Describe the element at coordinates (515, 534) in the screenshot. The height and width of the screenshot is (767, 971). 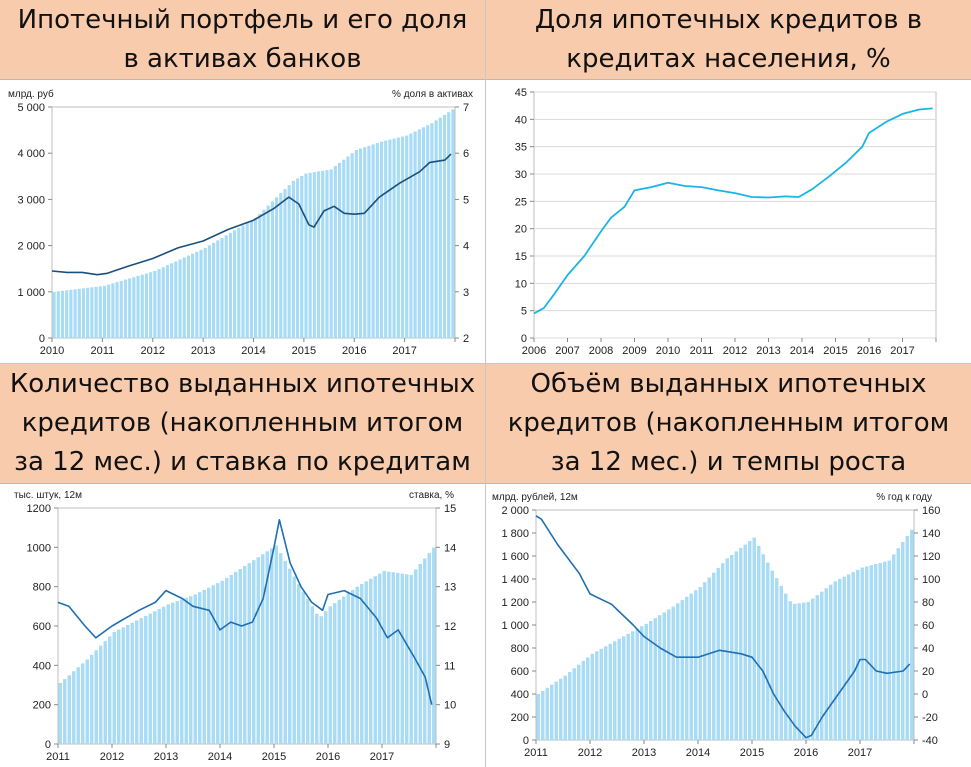
I see `y-tick-label: 1 800` at that location.